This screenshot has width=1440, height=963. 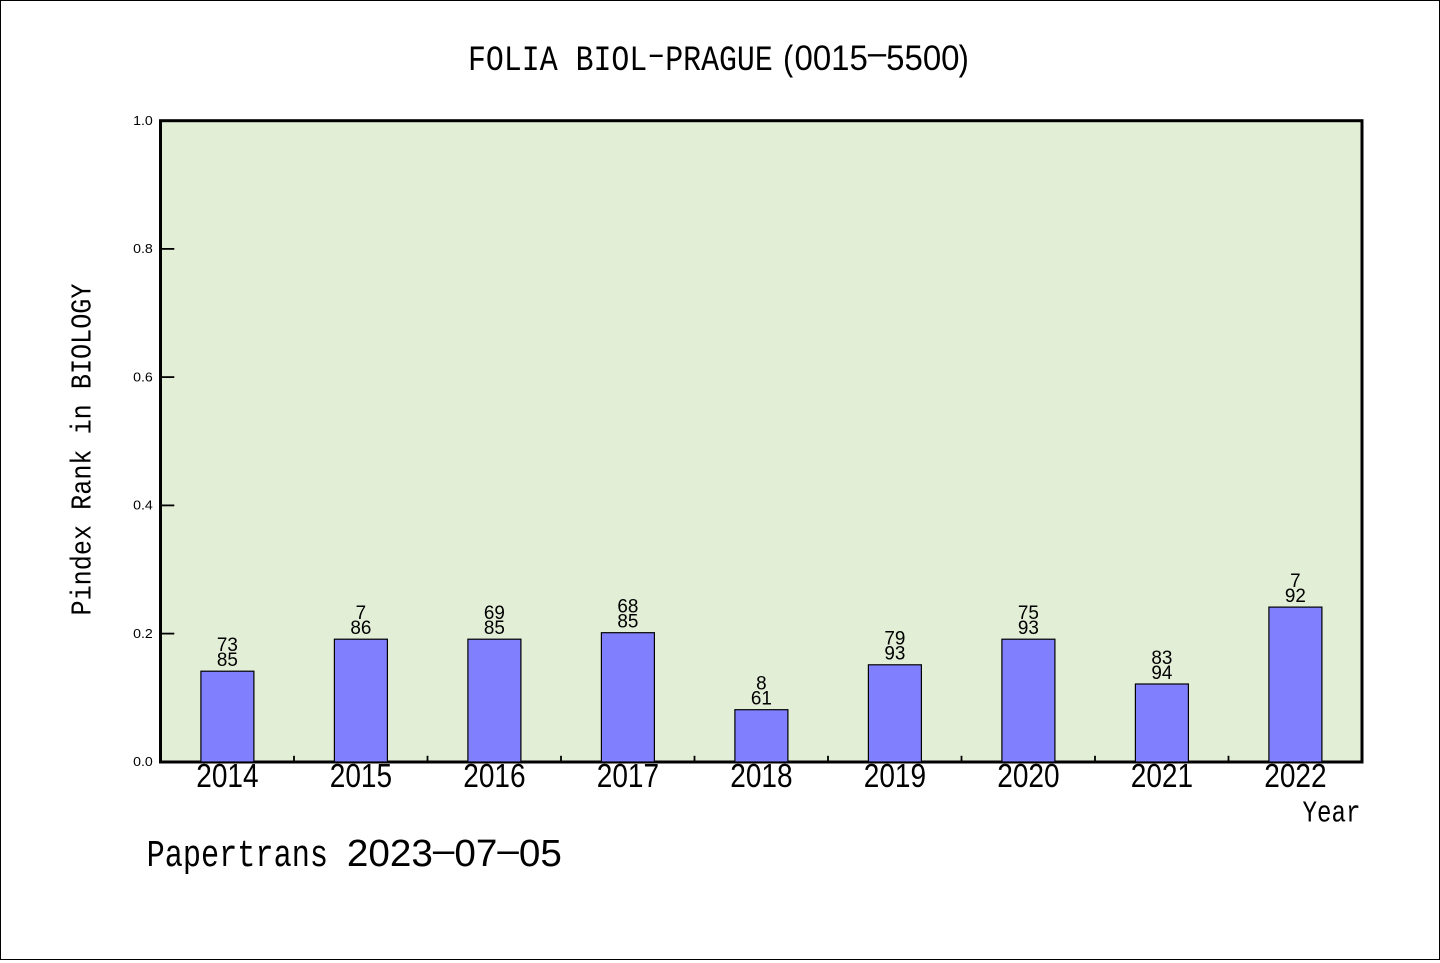 I want to click on svg-text: 0015–5500, so click(x=877, y=56).